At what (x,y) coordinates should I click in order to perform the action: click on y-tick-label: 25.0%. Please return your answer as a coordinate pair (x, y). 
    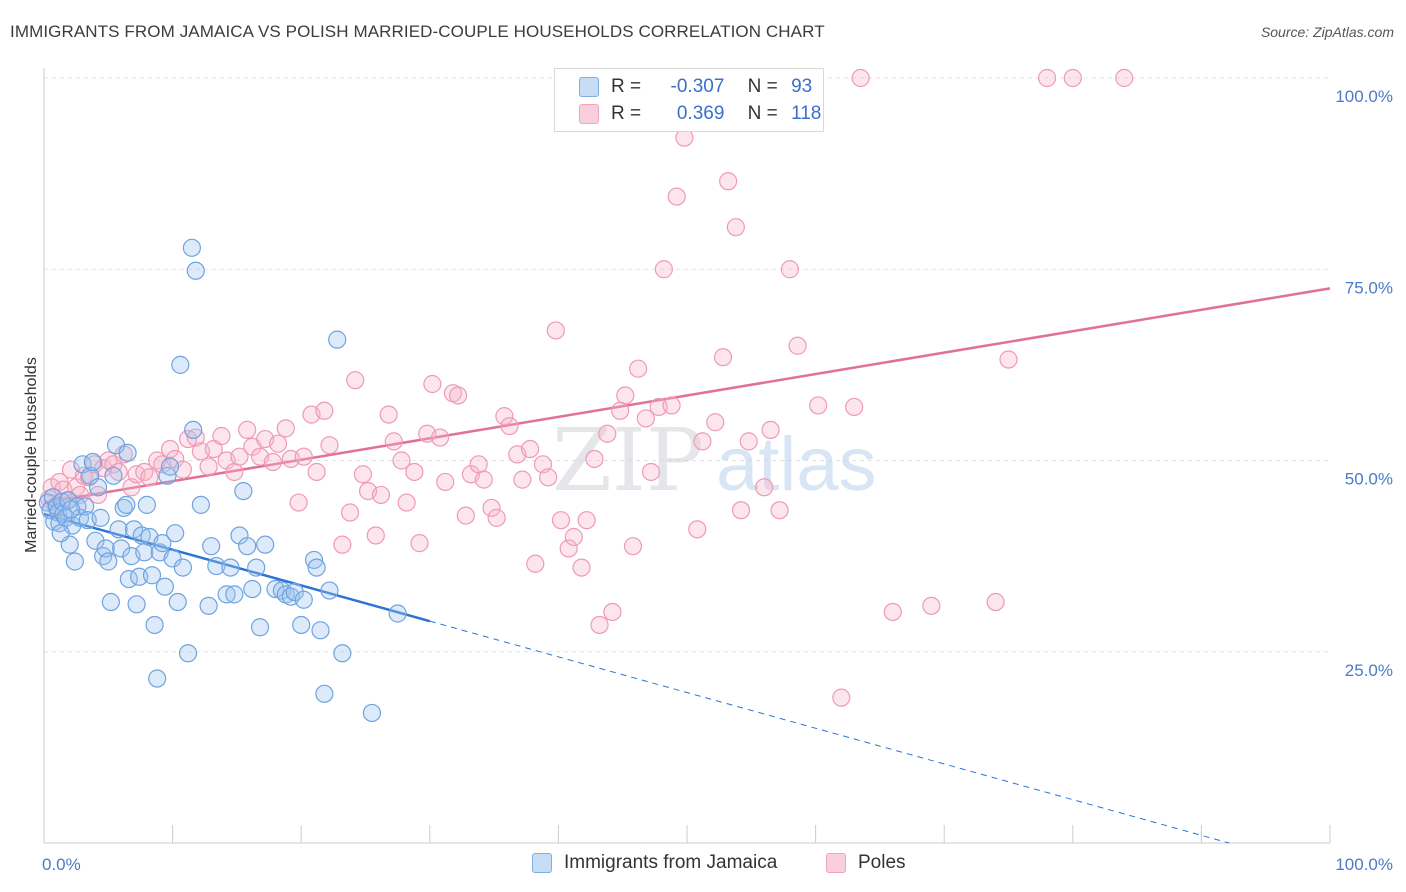
    Looking at the image, I should click on (1369, 670).